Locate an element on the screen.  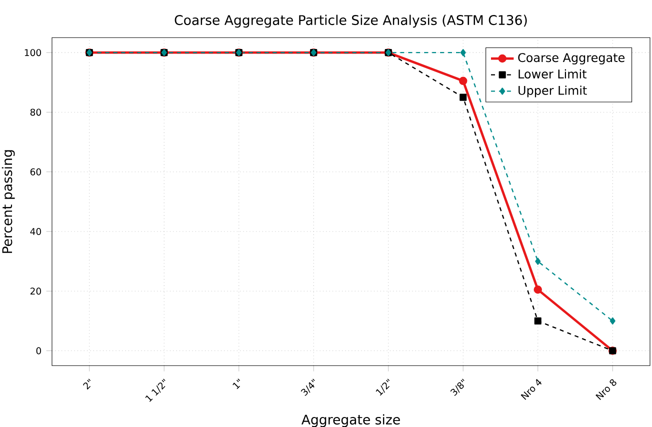
x-tick-label: Nro 4 is located at coordinates (531, 389).